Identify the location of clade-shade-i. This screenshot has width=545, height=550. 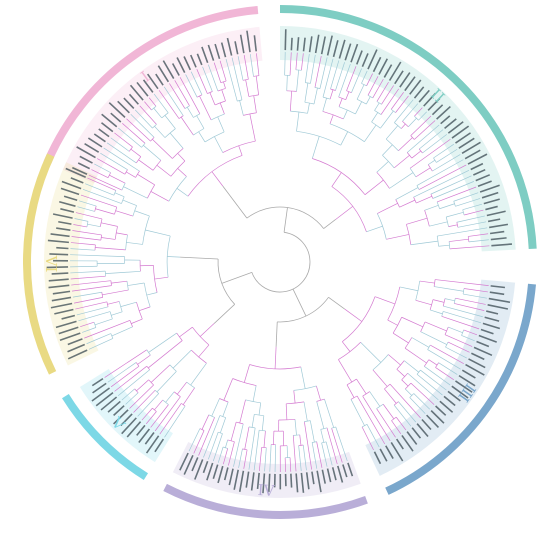
(162, 105).